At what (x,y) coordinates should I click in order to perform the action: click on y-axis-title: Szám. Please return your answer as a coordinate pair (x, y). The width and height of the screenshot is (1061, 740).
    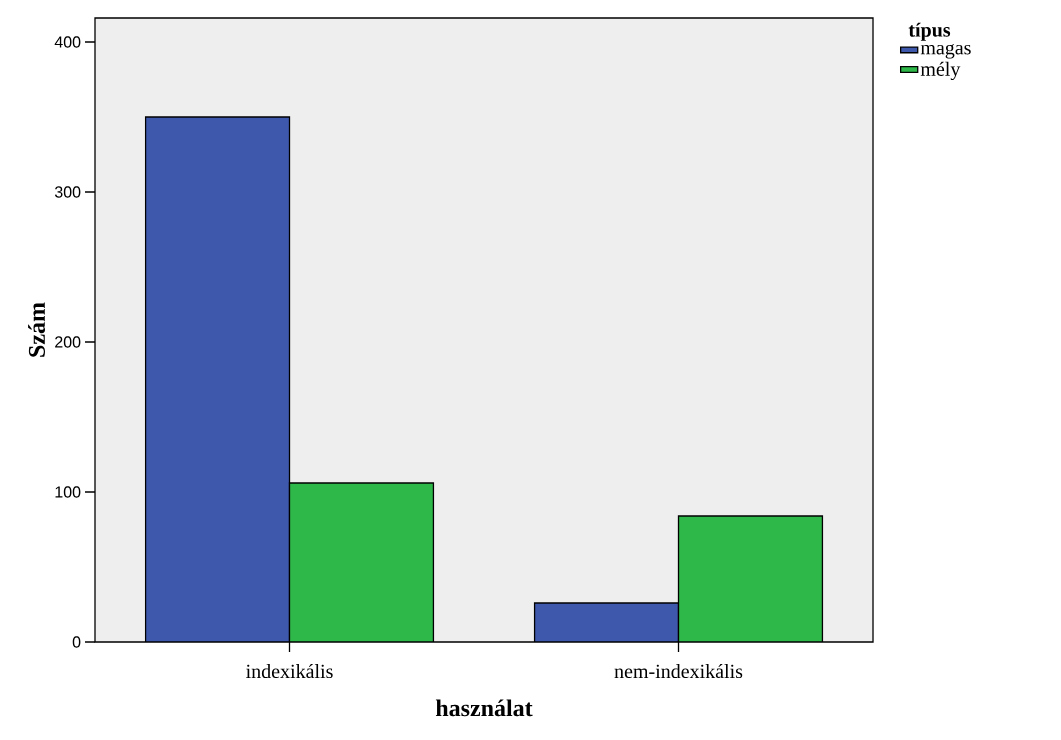
    Looking at the image, I should click on (37, 329).